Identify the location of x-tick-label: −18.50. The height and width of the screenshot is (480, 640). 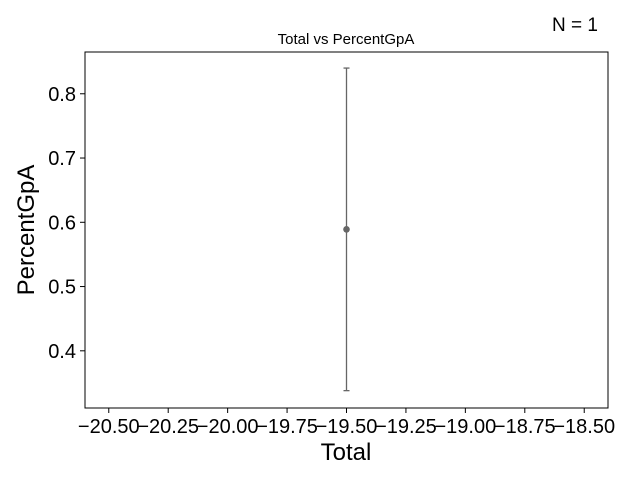
(584, 427).